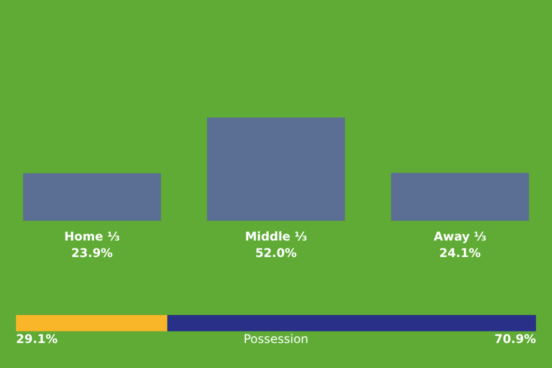 The width and height of the screenshot is (552, 368). Describe the element at coordinates (276, 339) in the screenshot. I see `x-axis-title: Possession` at that location.